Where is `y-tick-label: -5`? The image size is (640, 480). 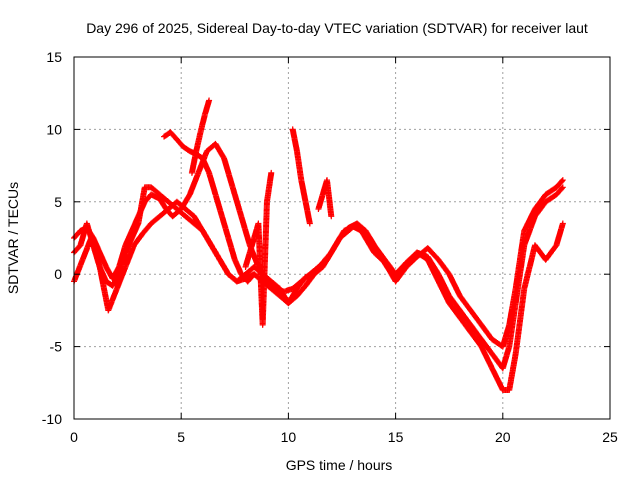 y-tick-label: -5 is located at coordinates (56, 347).